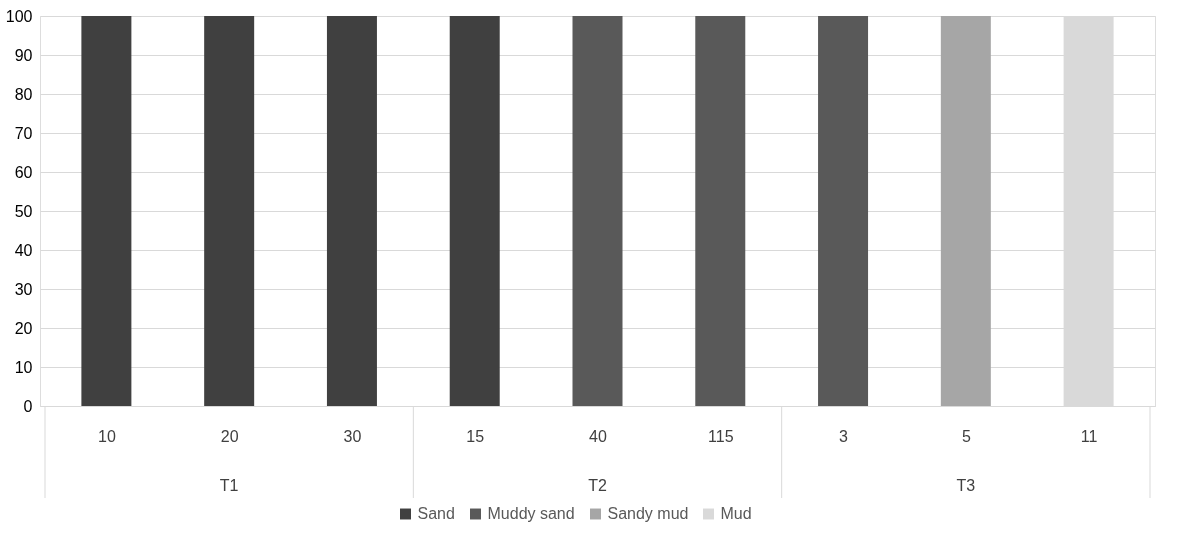  Describe the element at coordinates (23, 133) in the screenshot. I see `y-tick-label: 70` at that location.